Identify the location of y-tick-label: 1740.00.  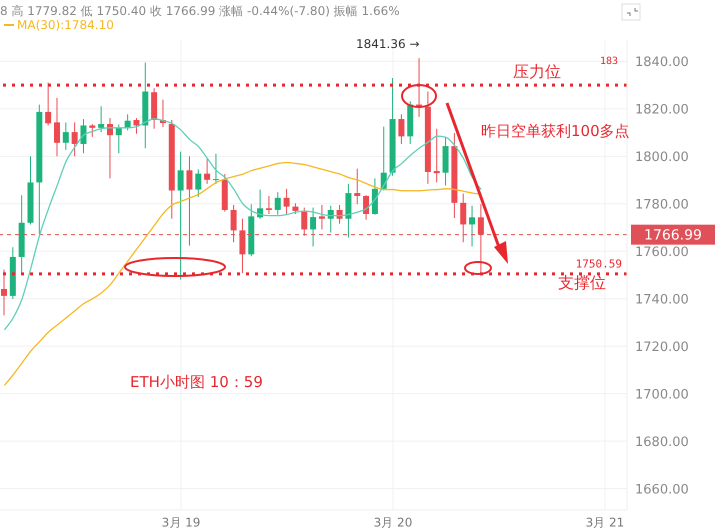
(662, 300).